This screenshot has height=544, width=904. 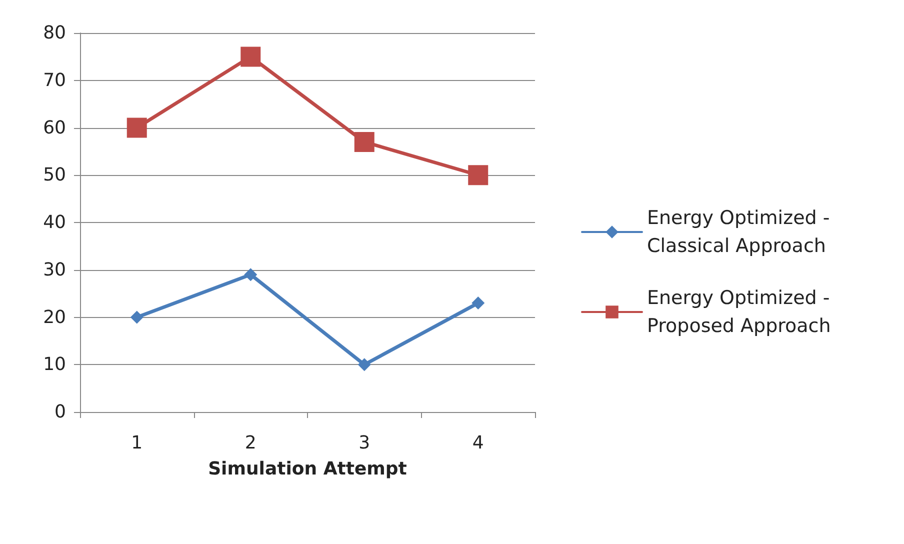 I want to click on x-tick-label: 3, so click(x=364, y=443).